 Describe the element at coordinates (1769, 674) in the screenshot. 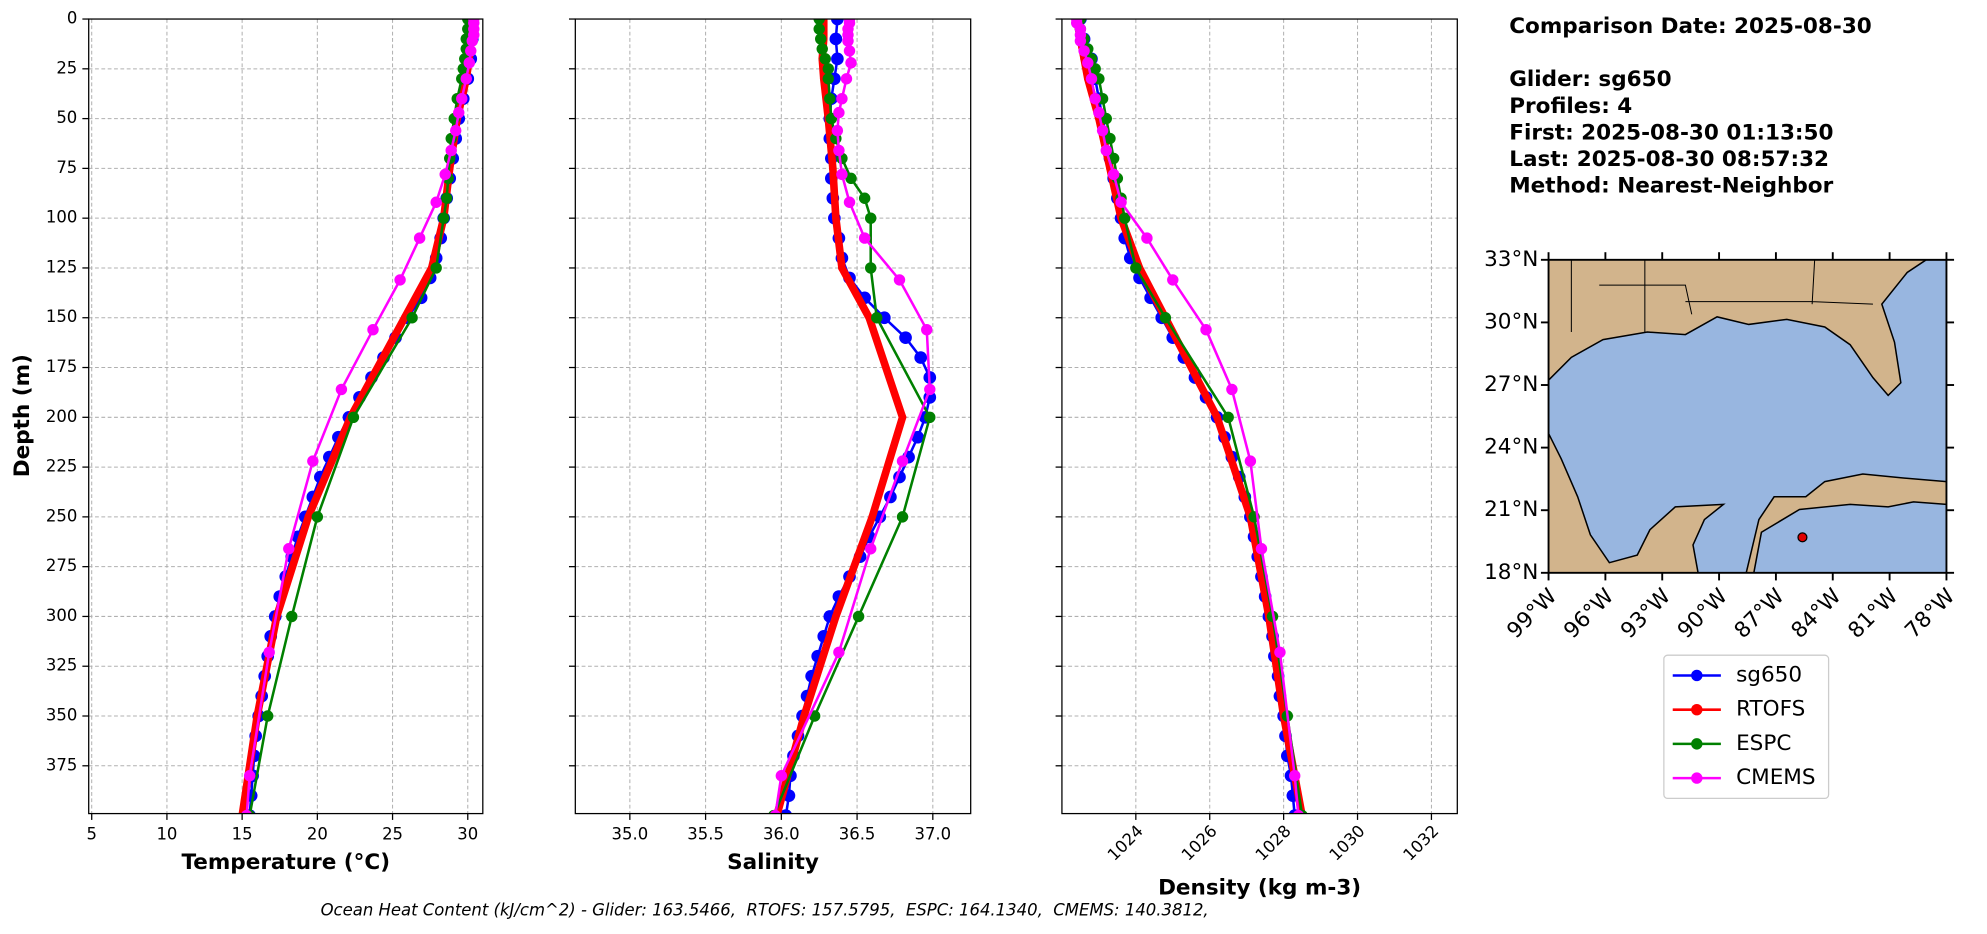

I see `legend-label: sg650` at that location.